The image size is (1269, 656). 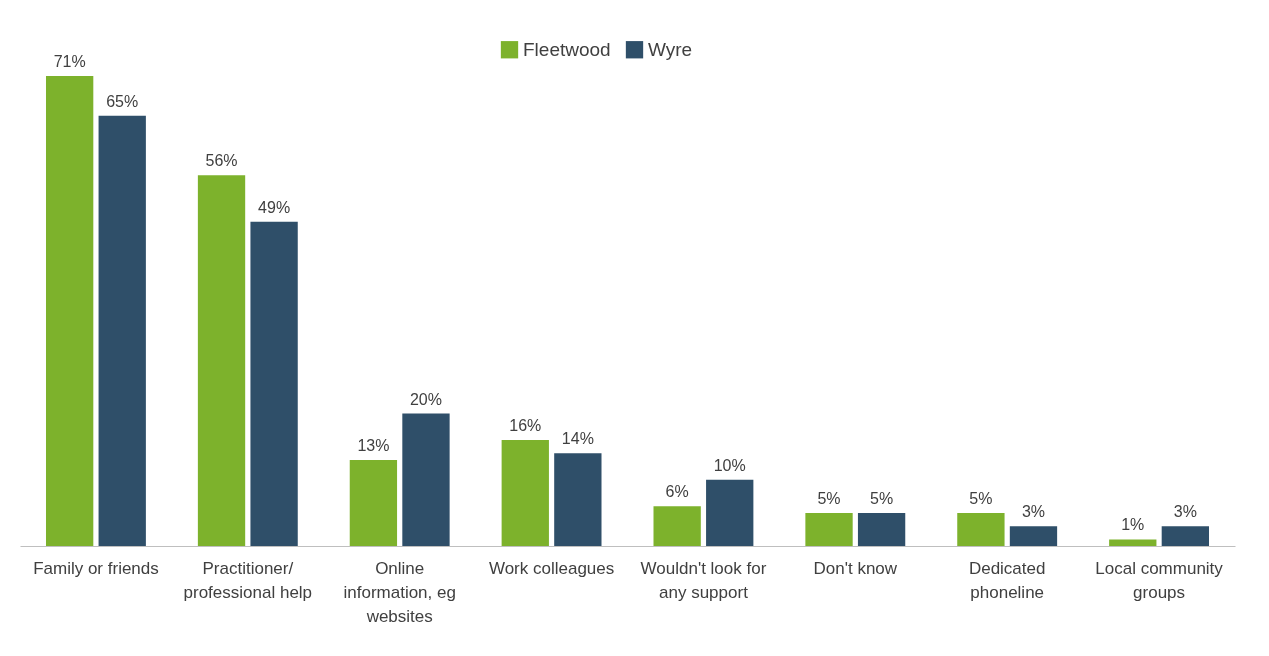 I want to click on x-tick-label: Wouldn't look for any support, so click(x=703, y=580).